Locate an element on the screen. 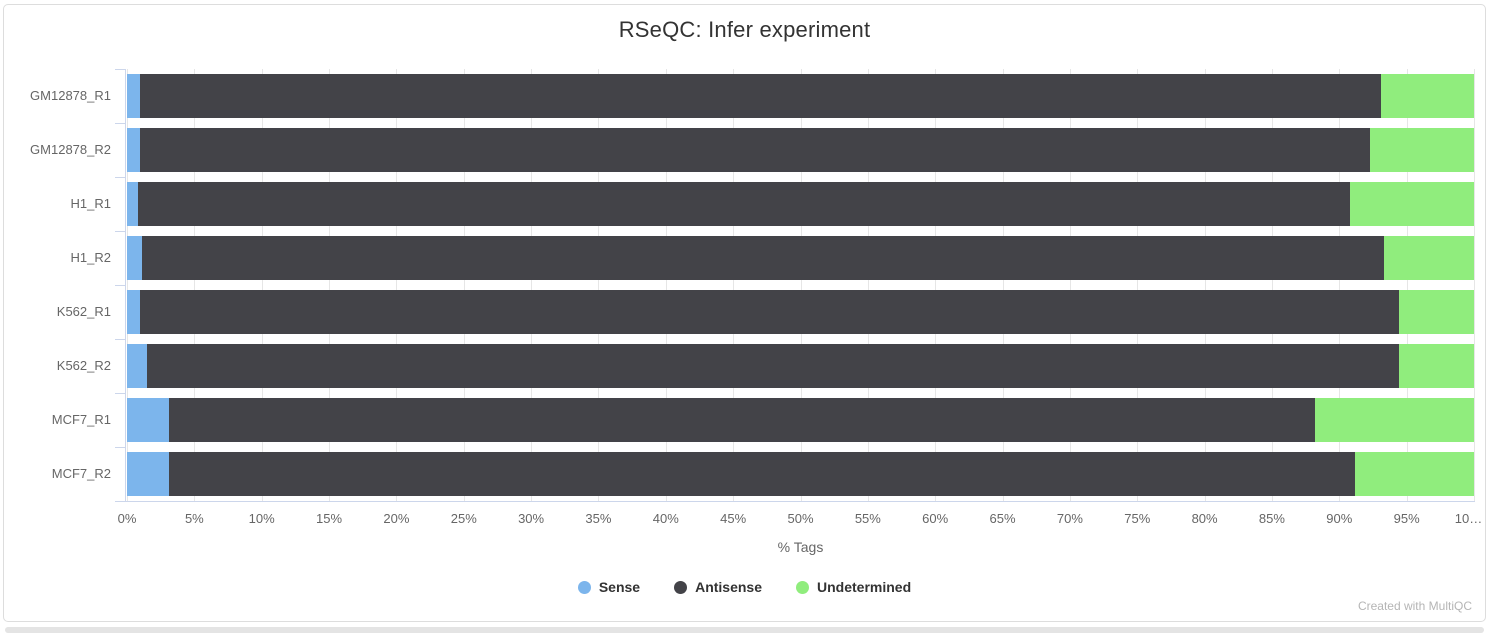 This screenshot has height=633, width=1488. category-label: K562_R2 is located at coordinates (83, 365).